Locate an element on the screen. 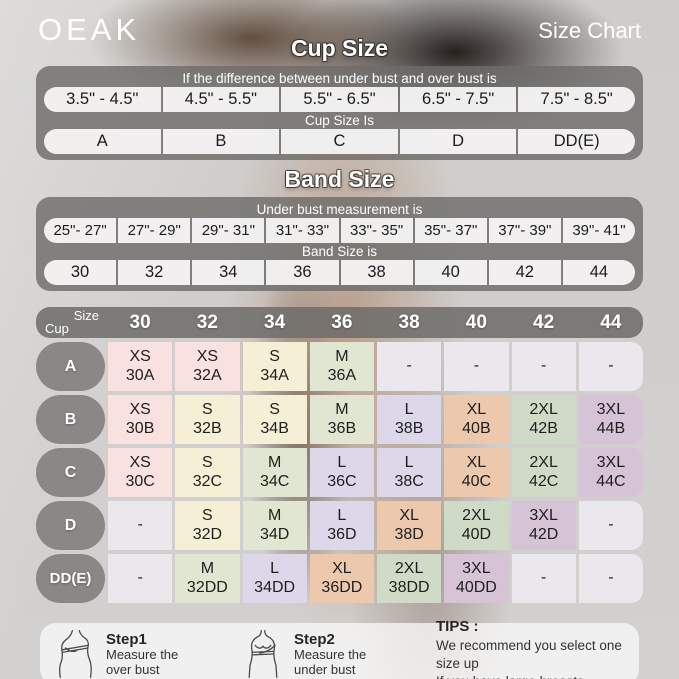  step1-block: Step1 Measure the over bust is located at coordinates (145, 653).